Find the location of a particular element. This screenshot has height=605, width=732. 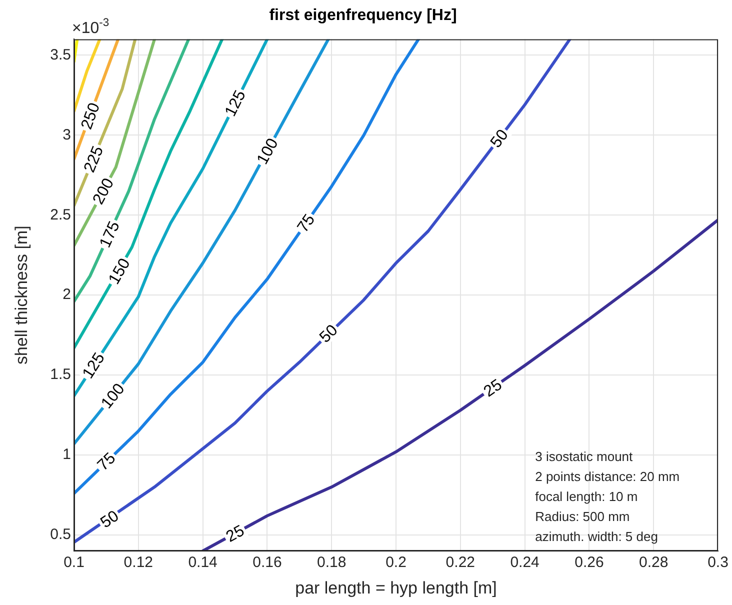

annotation: 175 is located at coordinates (110, 234).